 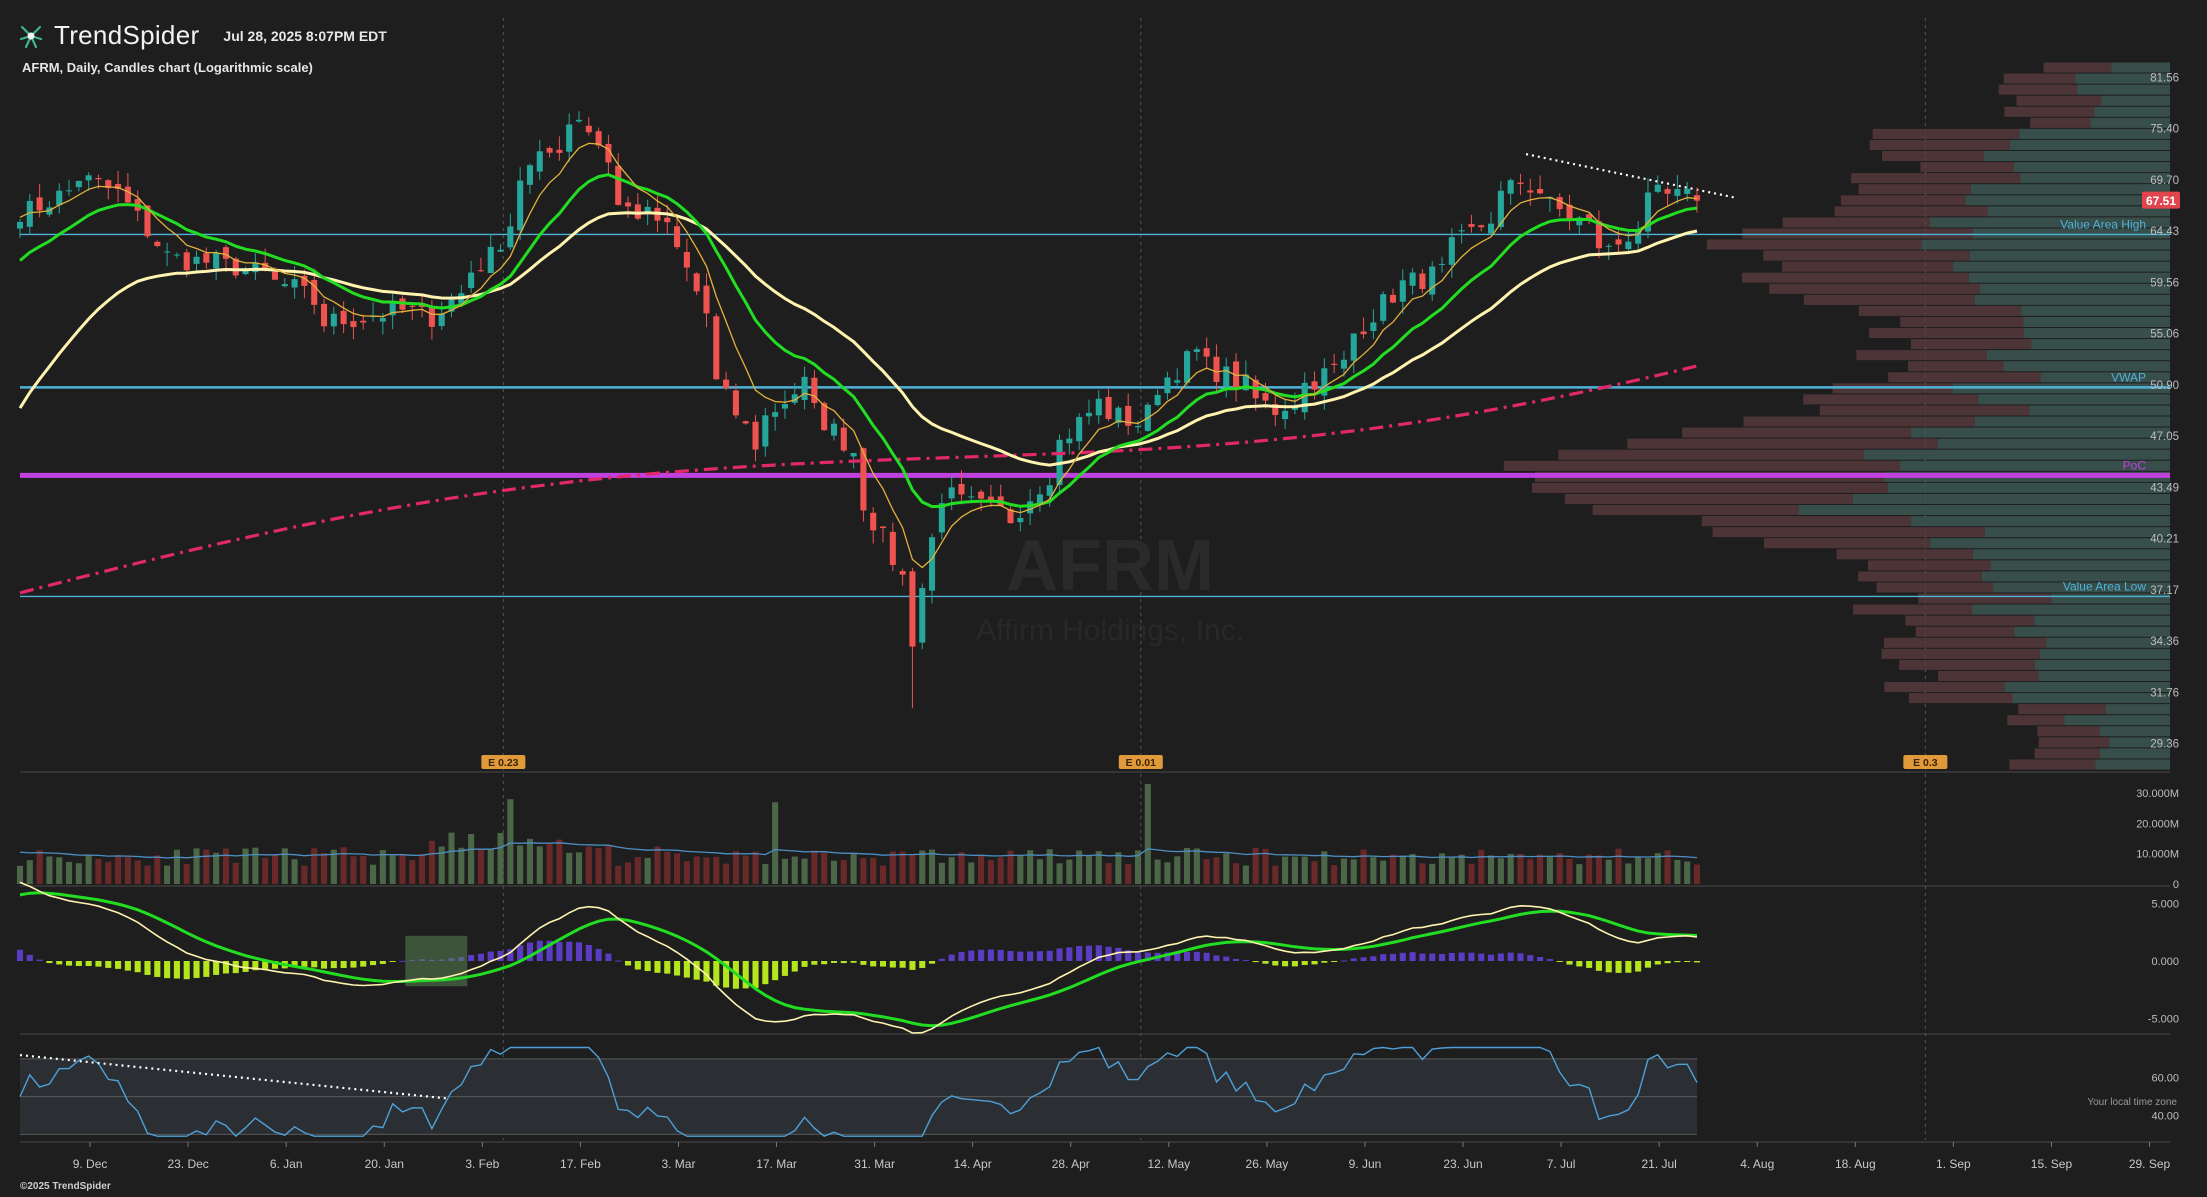 What do you see at coordinates (65, 1186) in the screenshot?
I see `copyright: ©2025 TrendSpider` at bounding box center [65, 1186].